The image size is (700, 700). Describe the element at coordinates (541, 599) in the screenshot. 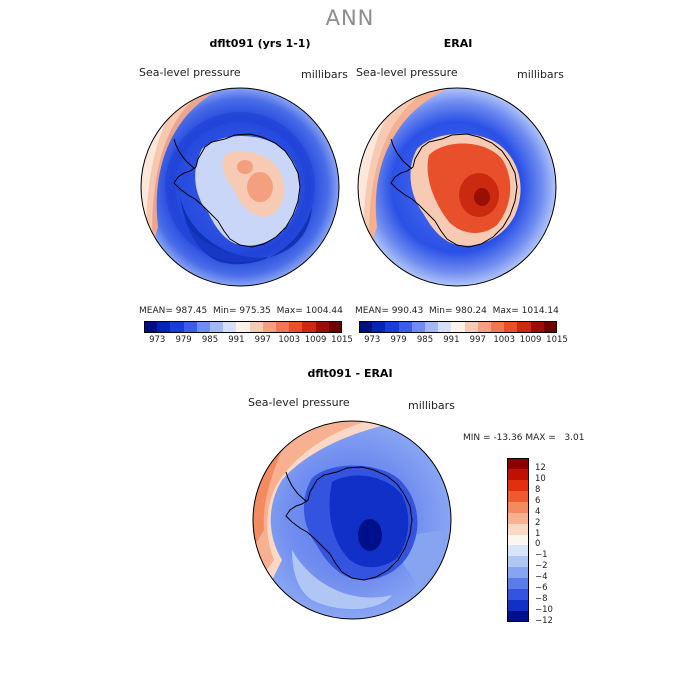

I see `colorbar-tick-label: −8` at that location.